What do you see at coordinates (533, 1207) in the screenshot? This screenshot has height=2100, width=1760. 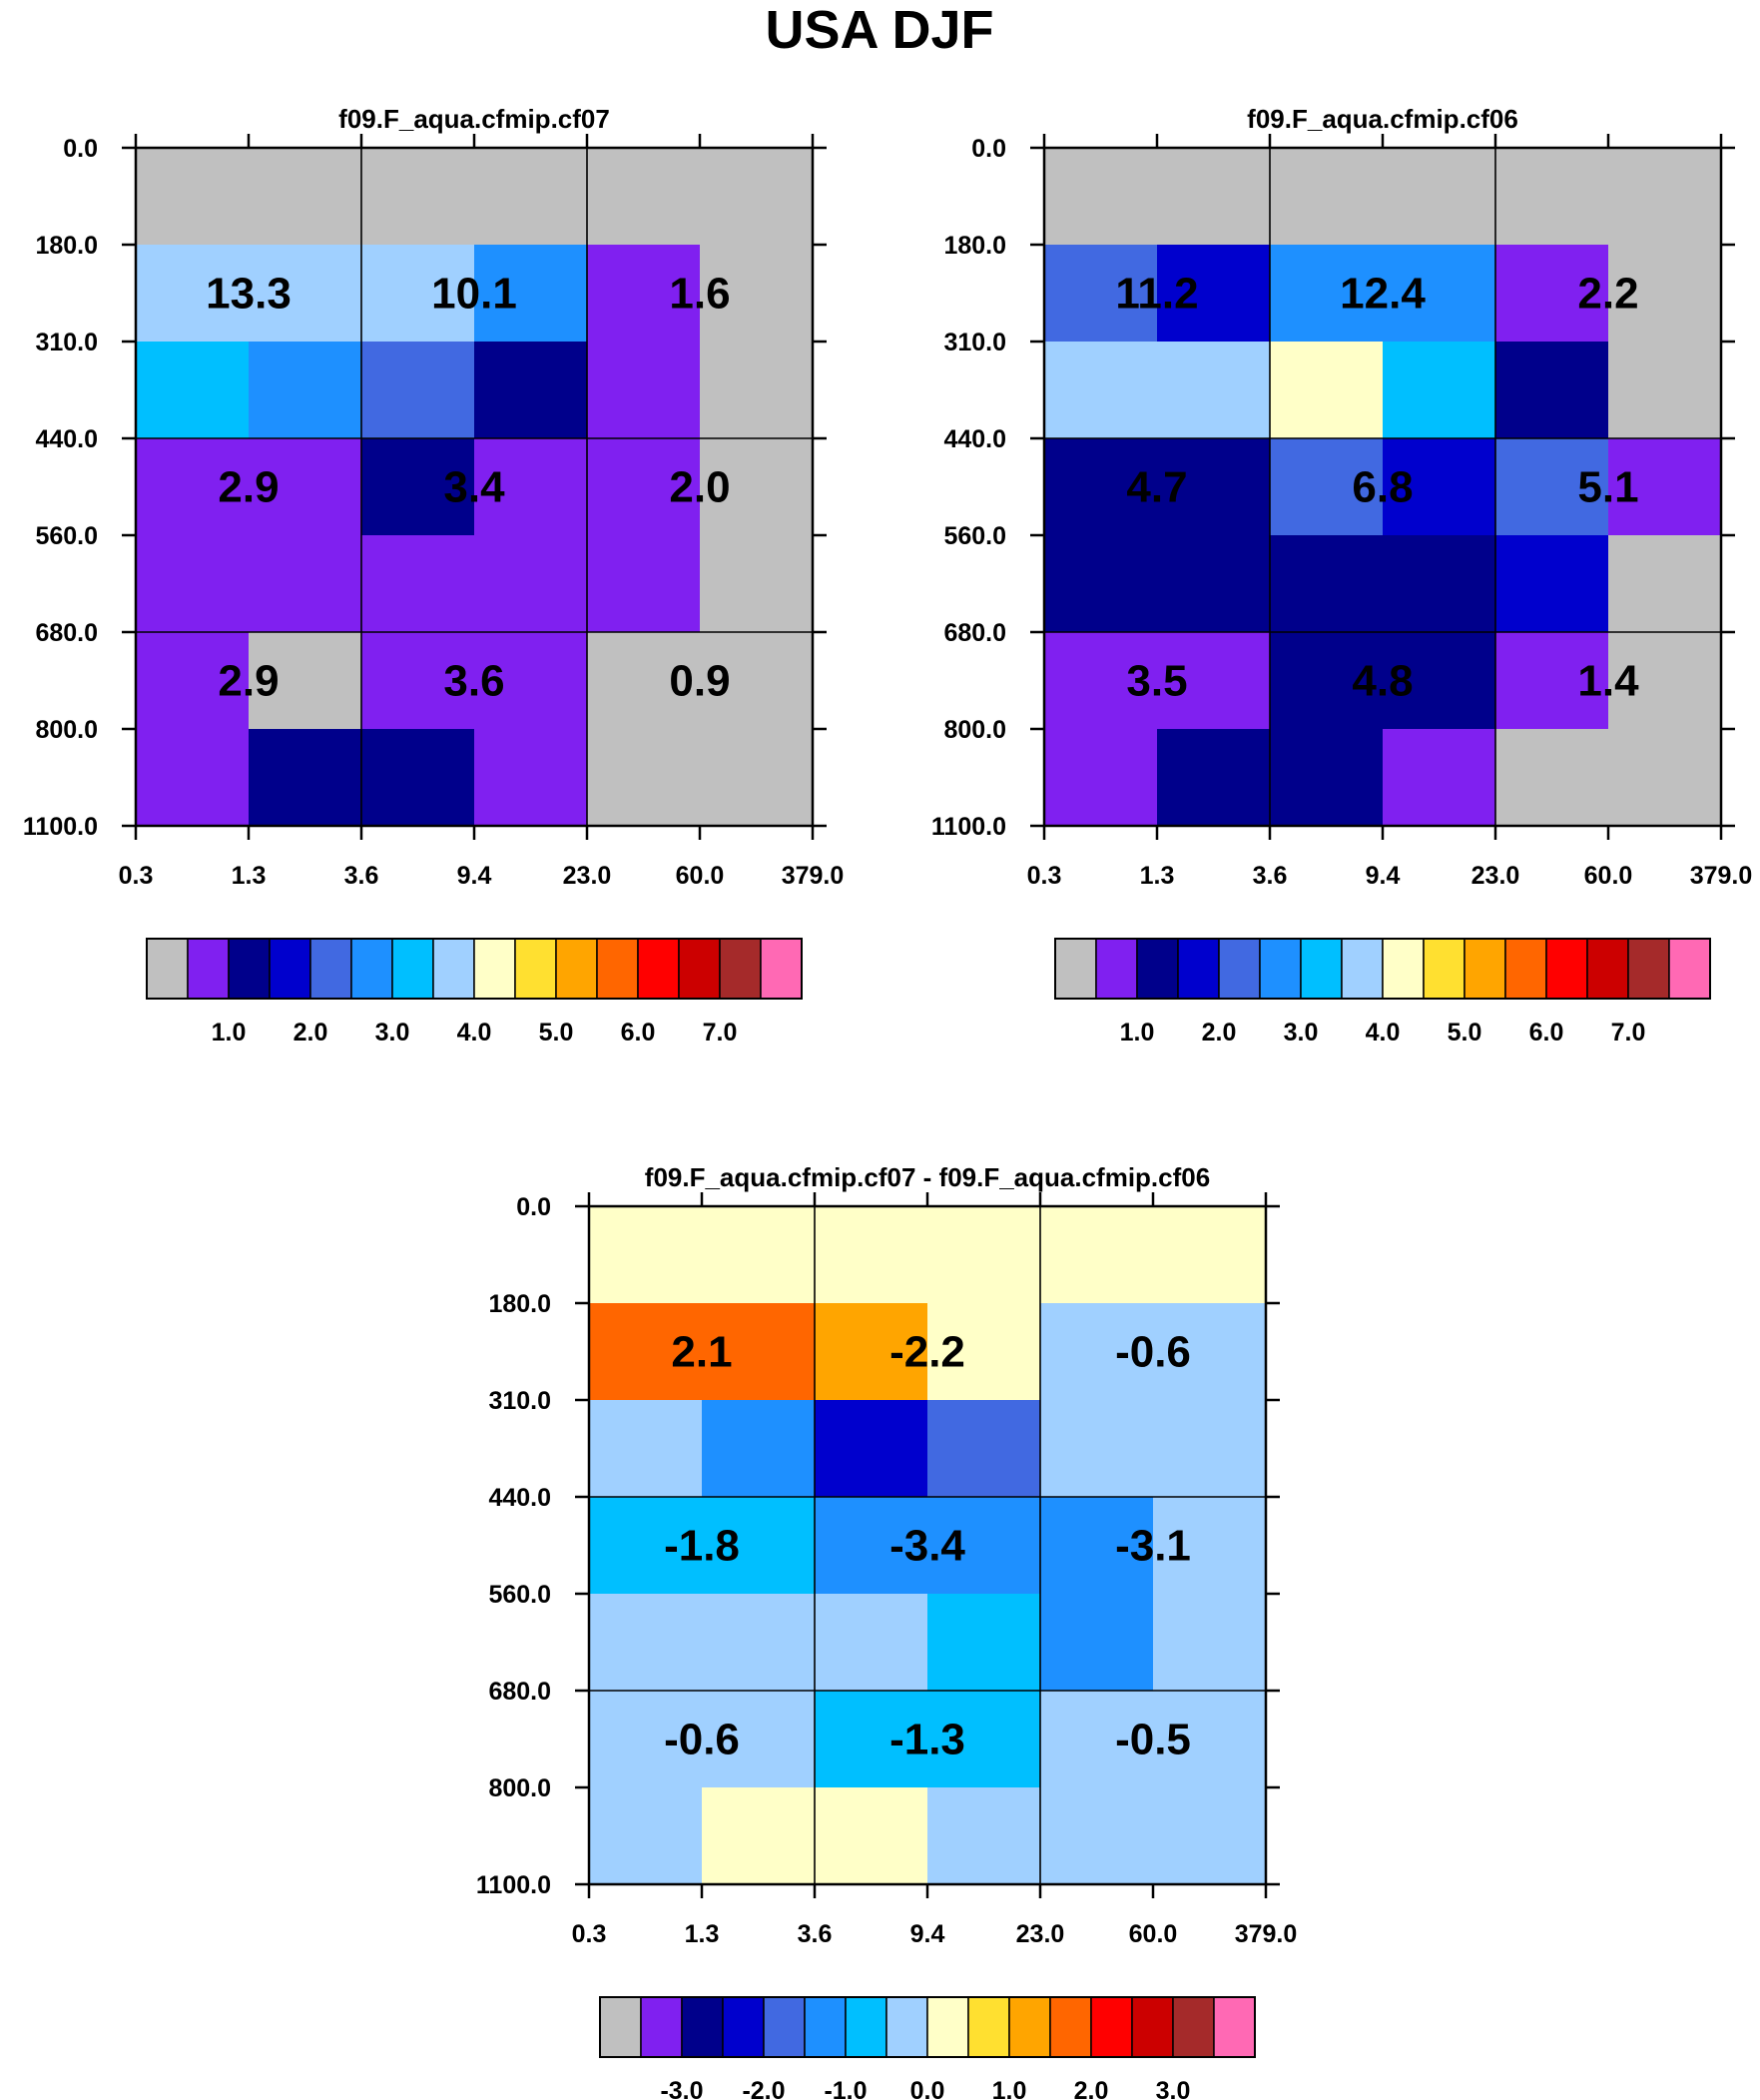 I see `y-tick-label: 0.0` at bounding box center [533, 1207].